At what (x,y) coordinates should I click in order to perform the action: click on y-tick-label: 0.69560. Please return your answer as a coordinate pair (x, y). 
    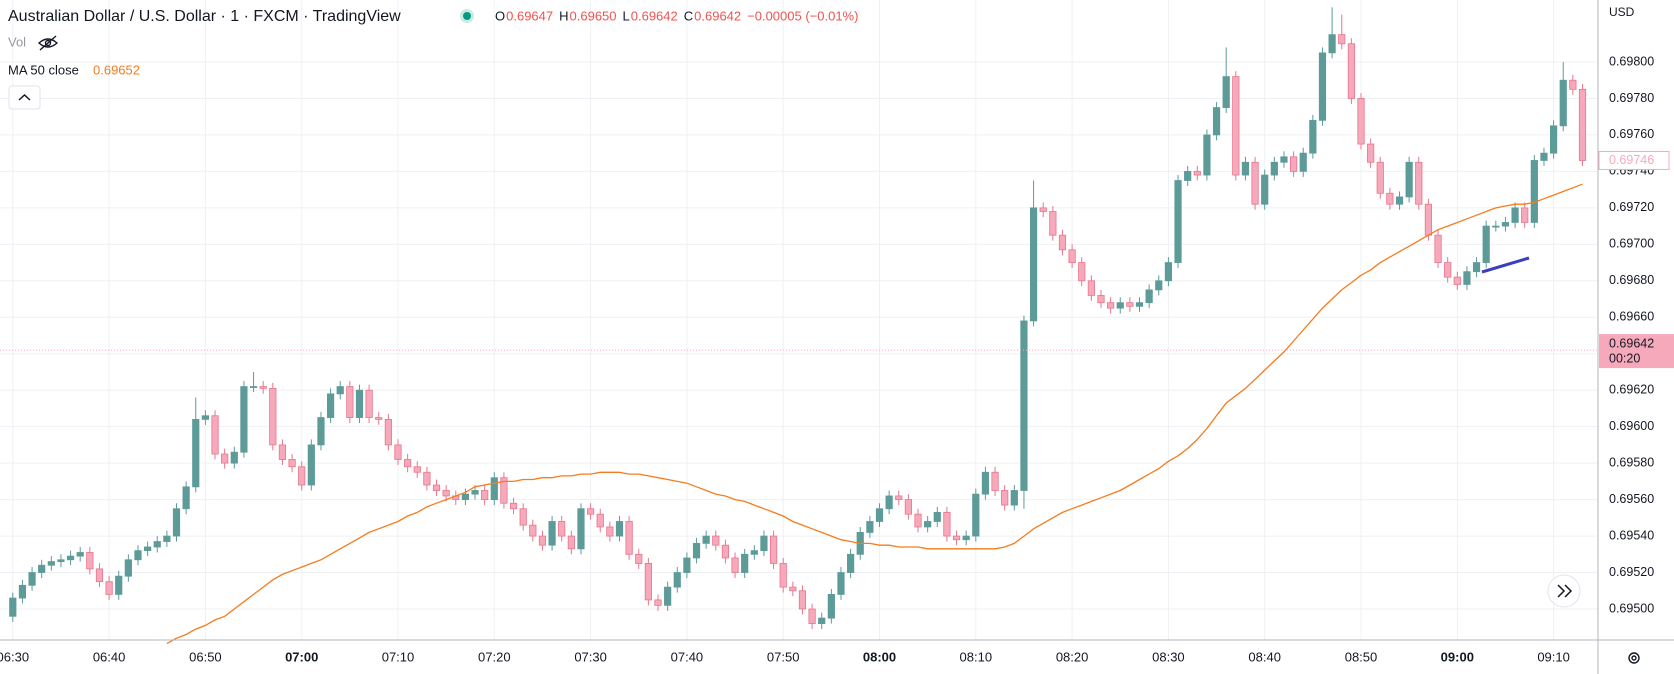
    Looking at the image, I should click on (1631, 499).